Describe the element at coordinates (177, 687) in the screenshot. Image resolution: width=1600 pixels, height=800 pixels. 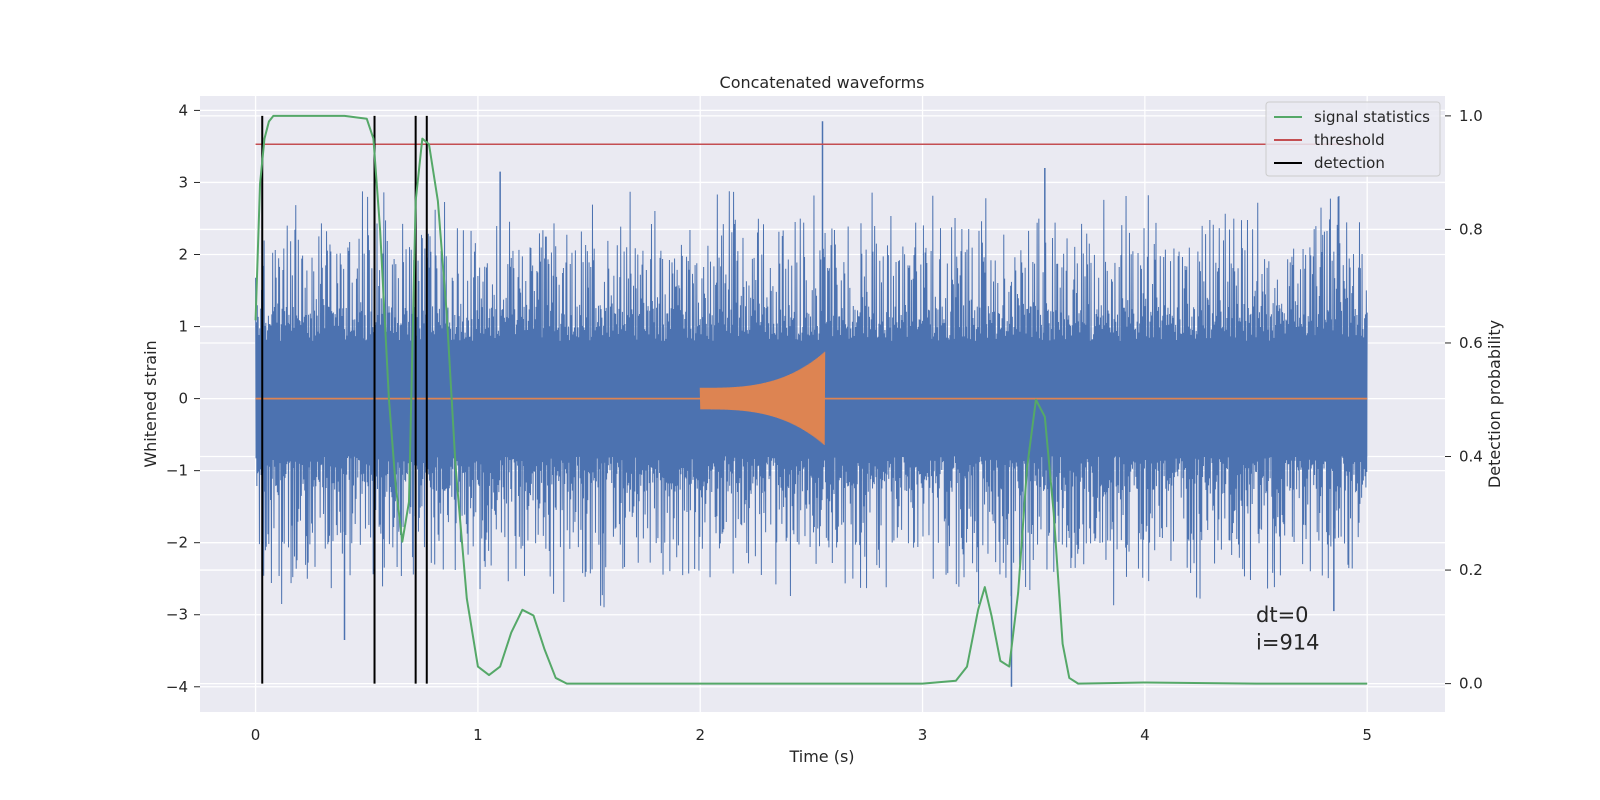
I see `y-left-tick-label: −4` at that location.